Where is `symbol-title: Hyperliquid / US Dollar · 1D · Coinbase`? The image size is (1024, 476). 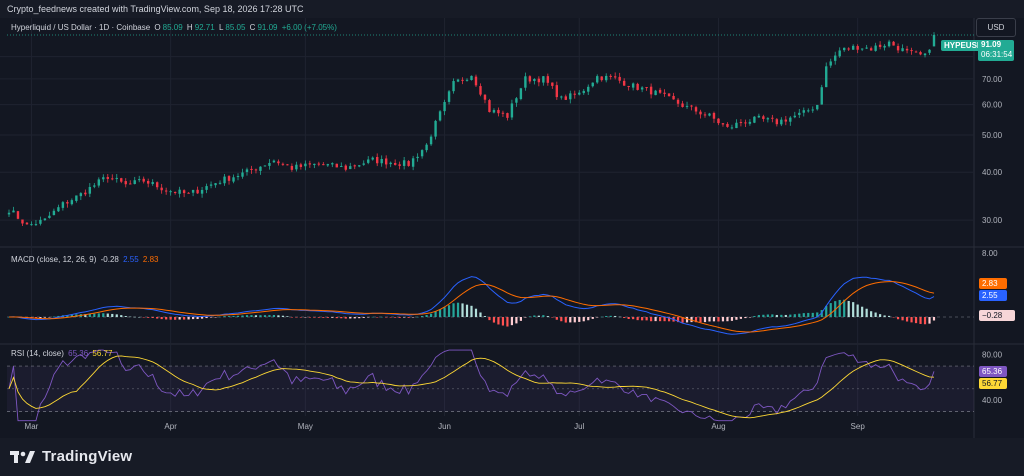 symbol-title: Hyperliquid / US Dollar · 1D · Coinbase is located at coordinates (81, 27).